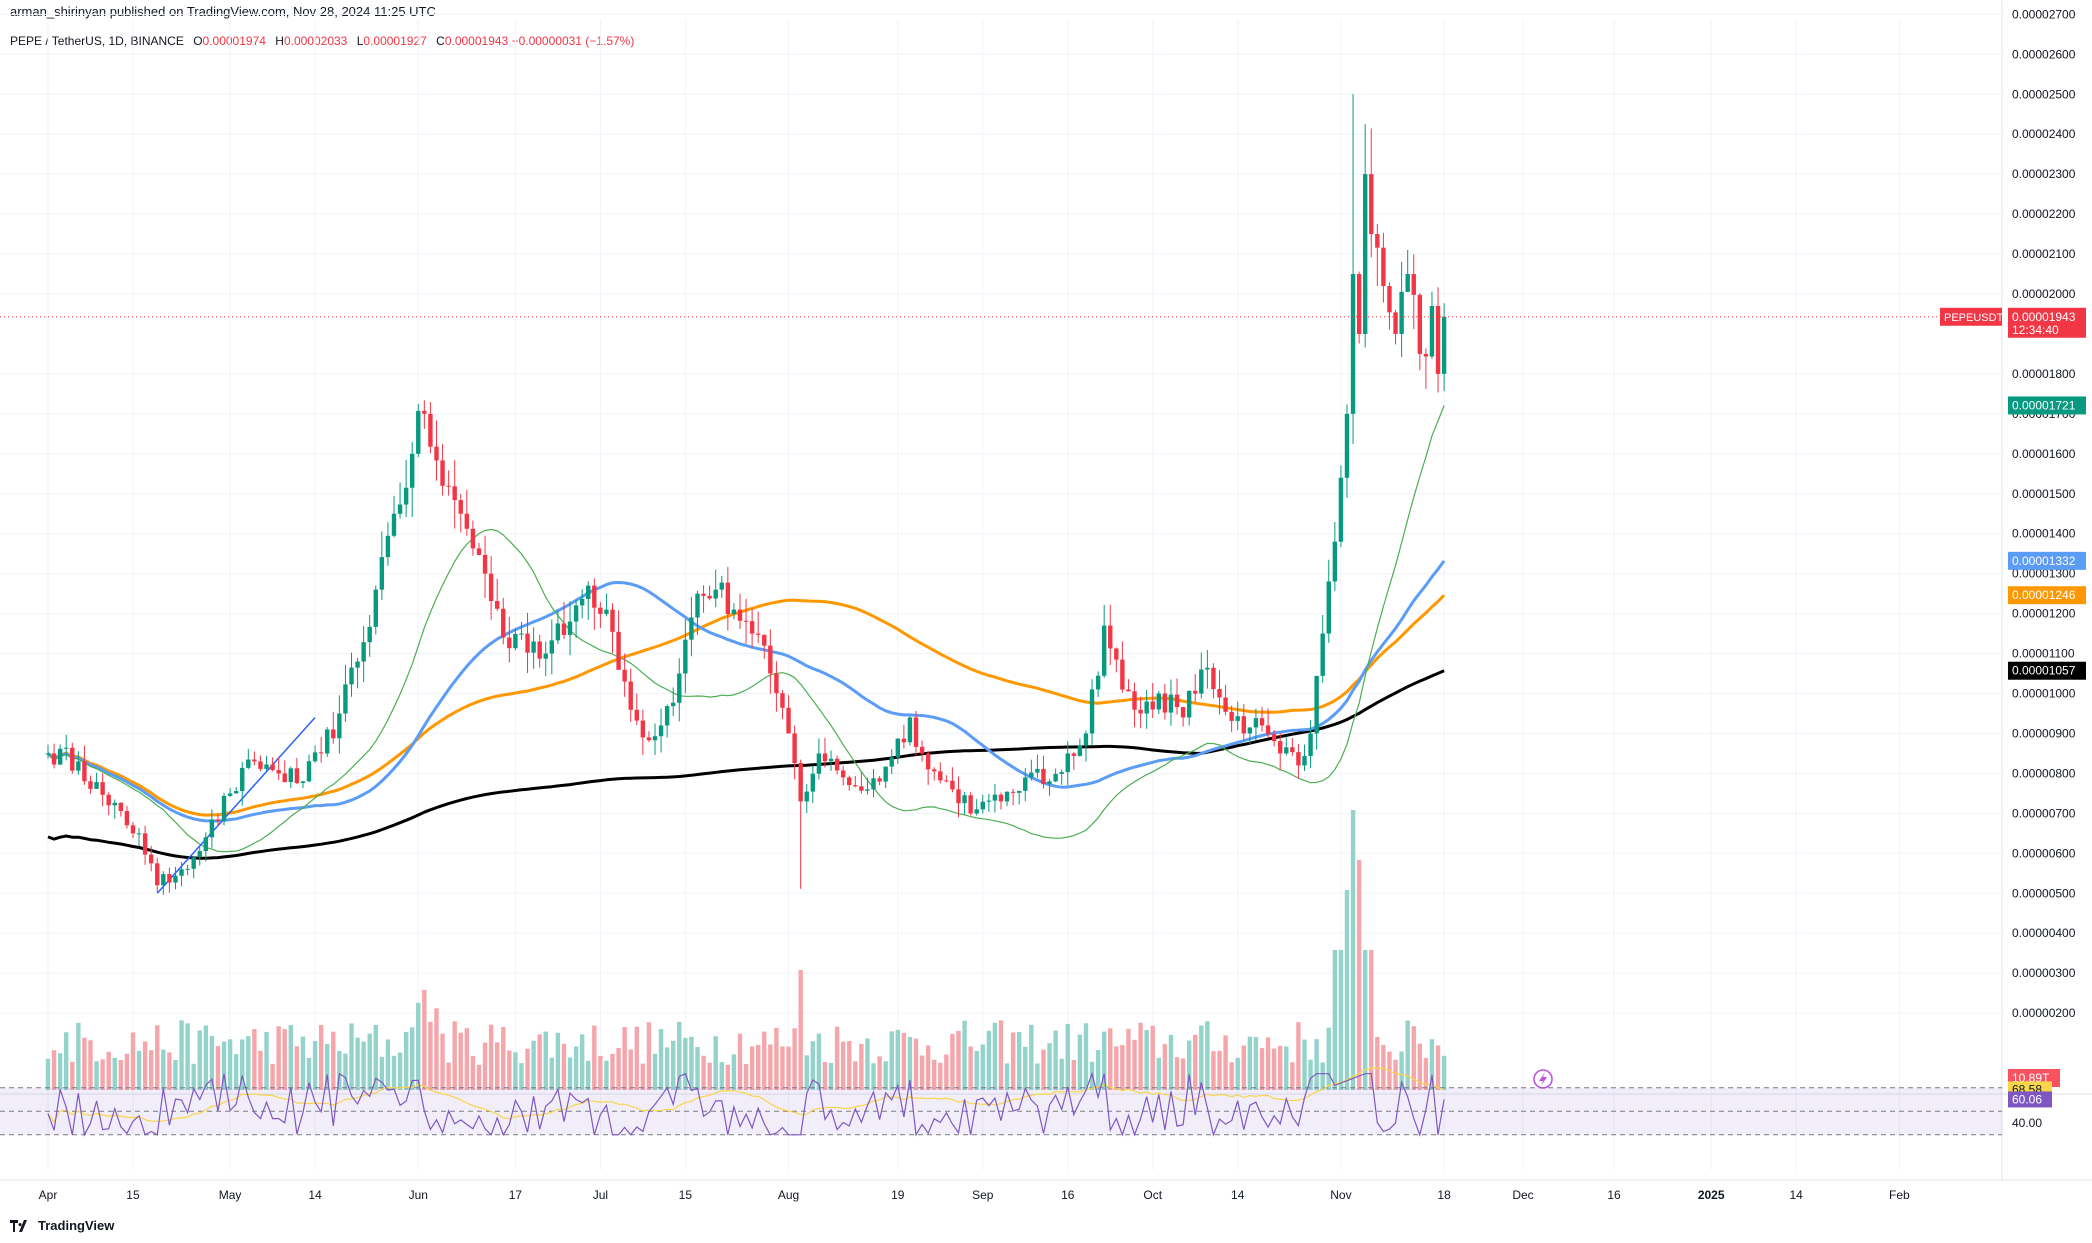 The image size is (2092, 1243). What do you see at coordinates (62, 1225) in the screenshot?
I see `tradingview-branding: TradingView` at bounding box center [62, 1225].